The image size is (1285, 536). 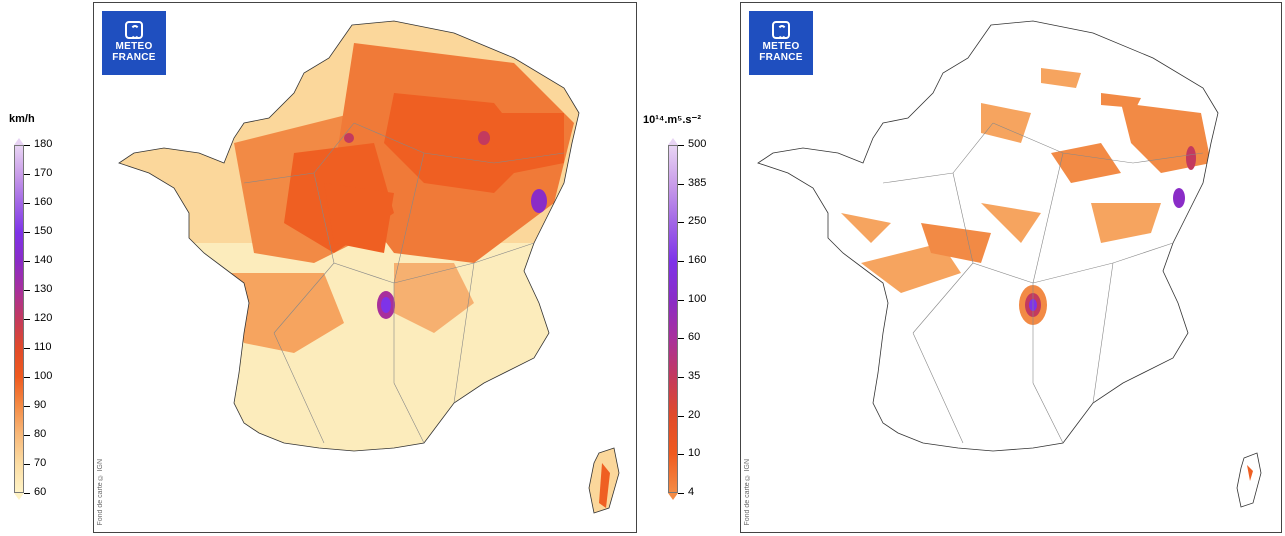 What do you see at coordinates (697, 221) in the screenshot?
I see `energy-legend-tick-label: 250` at bounding box center [697, 221].